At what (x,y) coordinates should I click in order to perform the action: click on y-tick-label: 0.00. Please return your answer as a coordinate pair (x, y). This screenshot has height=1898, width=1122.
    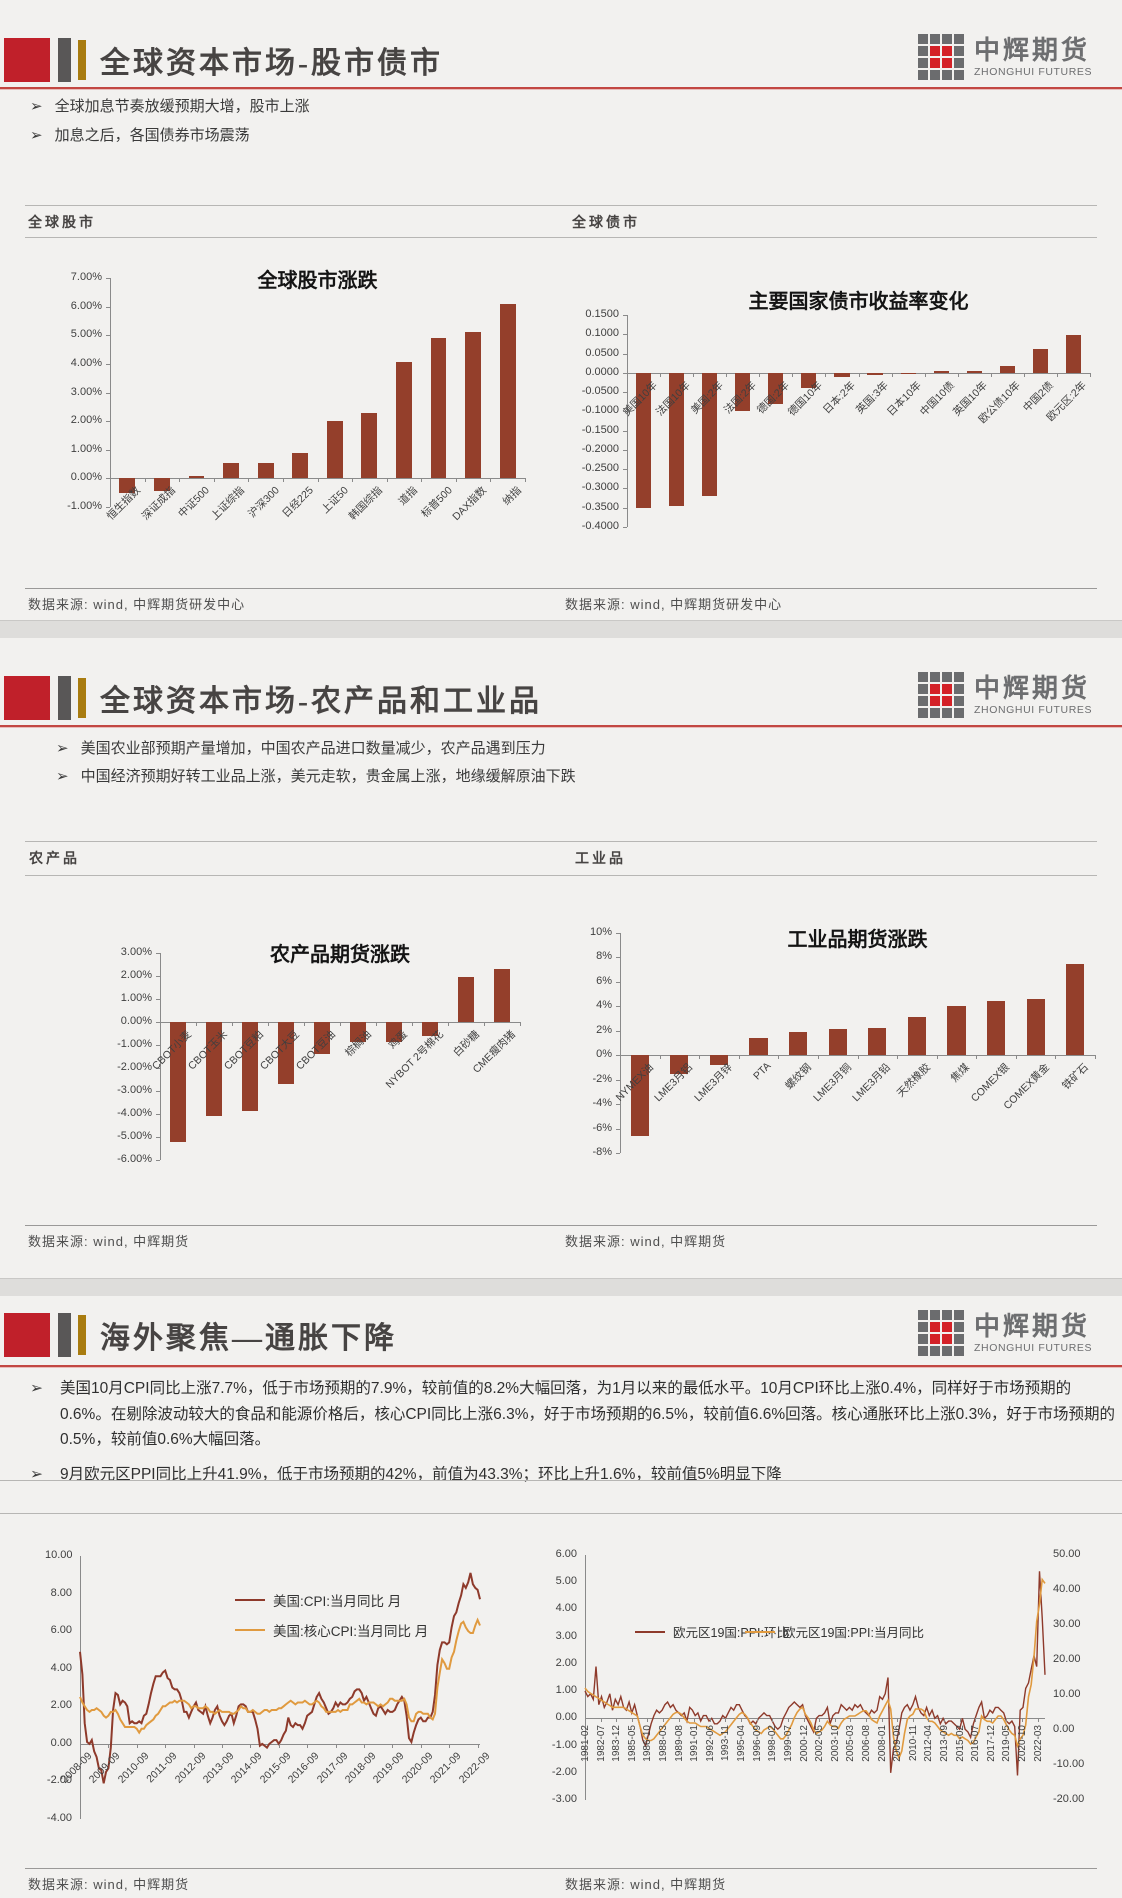
    Looking at the image, I should click on (566, 1717).